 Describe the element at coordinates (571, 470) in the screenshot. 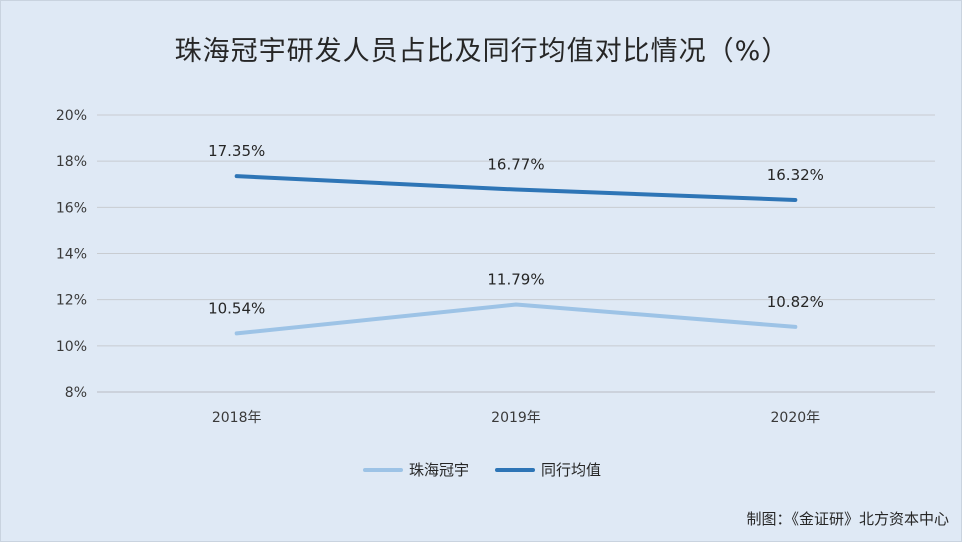

I see `legend-label-1: 同行均值` at that location.